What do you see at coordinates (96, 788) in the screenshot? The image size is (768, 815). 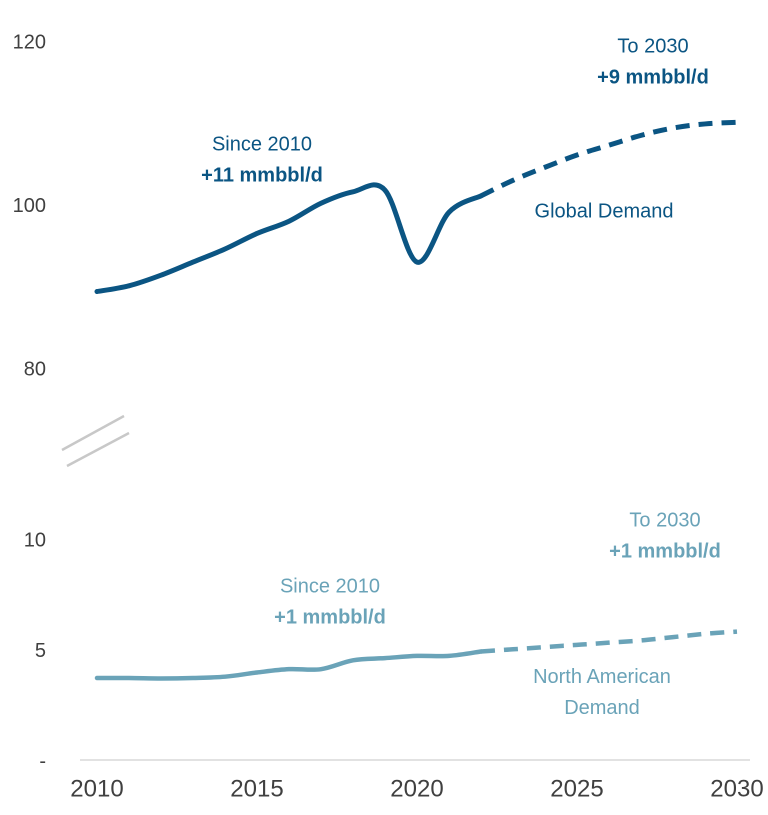 I see `x-tick-label: 2010` at bounding box center [96, 788].